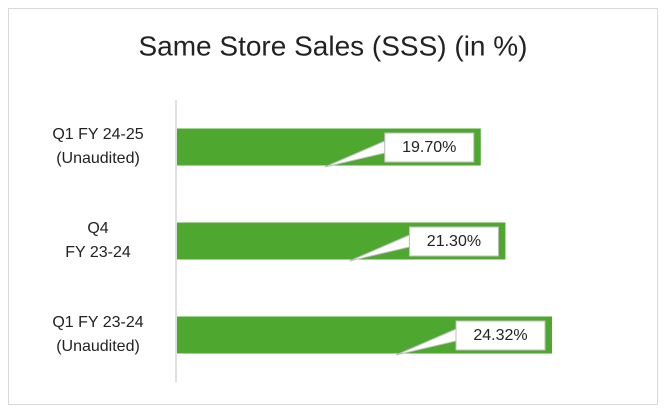 This screenshot has height=412, width=666. I want to click on y-tick-label: Q1 FY 24-25, so click(97, 134).